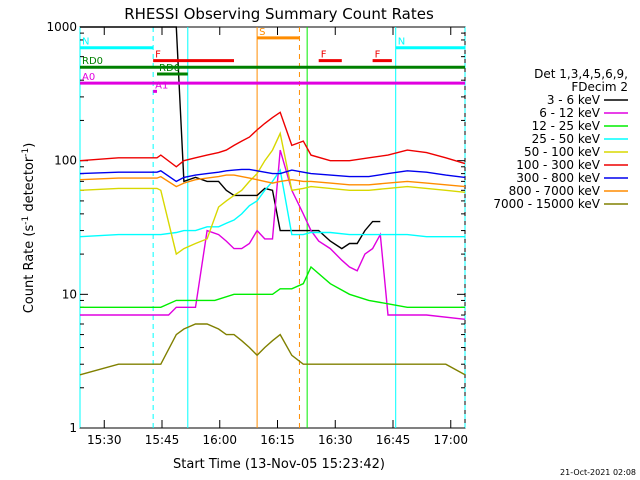 The width and height of the screenshot is (640, 480). Describe the element at coordinates (555, 191) in the screenshot. I see `legend-label-7: 800 - 7000 keV` at that location.